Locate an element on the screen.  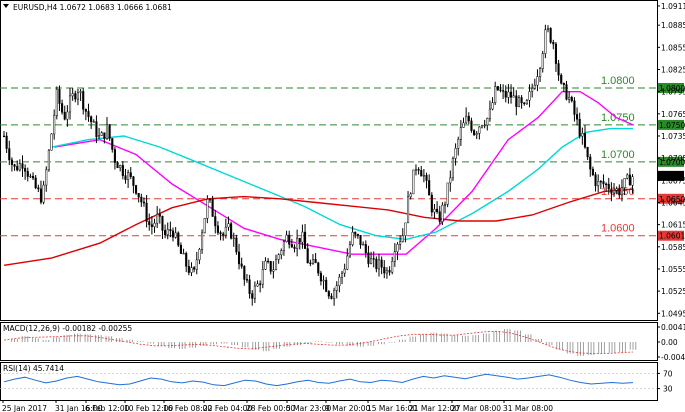
price-tick-label: 1.0855 is located at coordinates (673, 47).